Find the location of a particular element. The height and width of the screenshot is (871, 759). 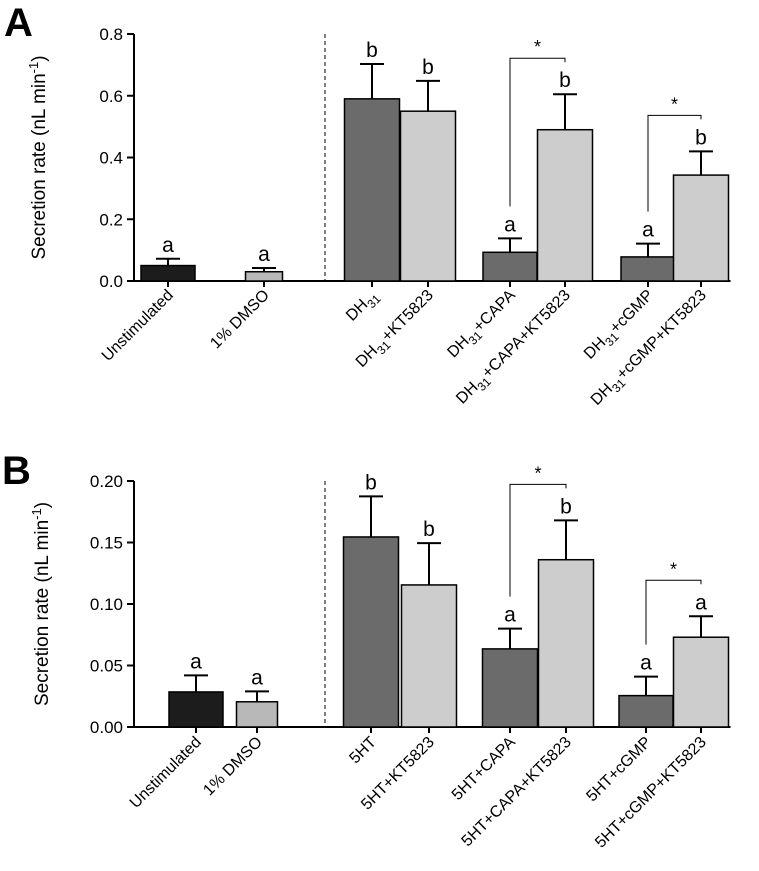

y-tick-label: 0.10 is located at coordinates (106, 604).